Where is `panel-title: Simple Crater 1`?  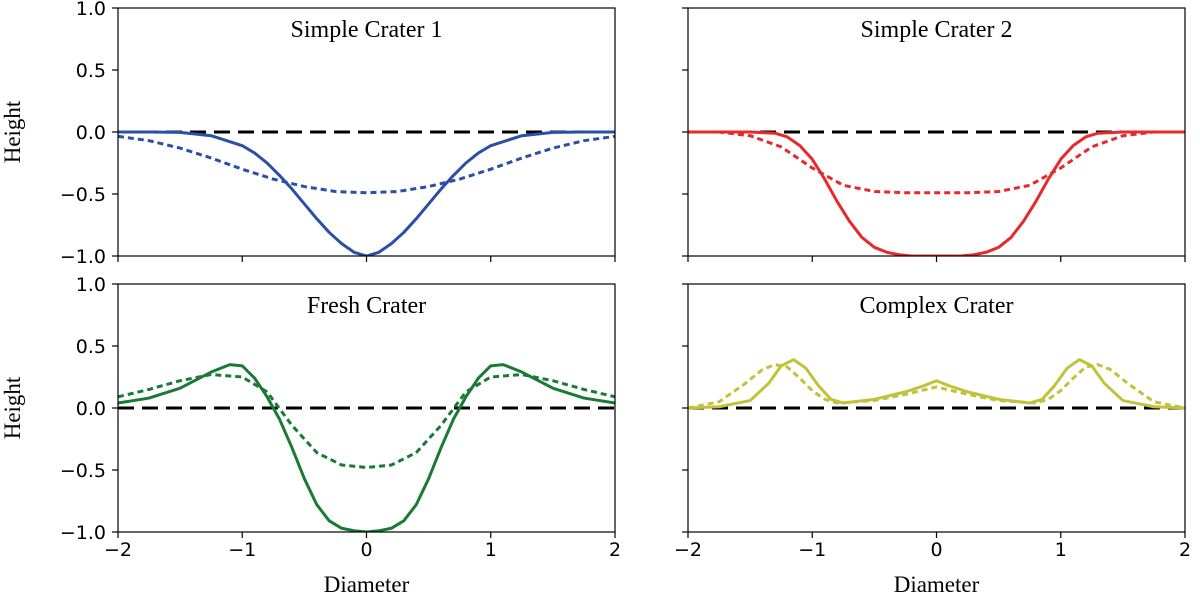
panel-title: Simple Crater 1 is located at coordinates (367, 30).